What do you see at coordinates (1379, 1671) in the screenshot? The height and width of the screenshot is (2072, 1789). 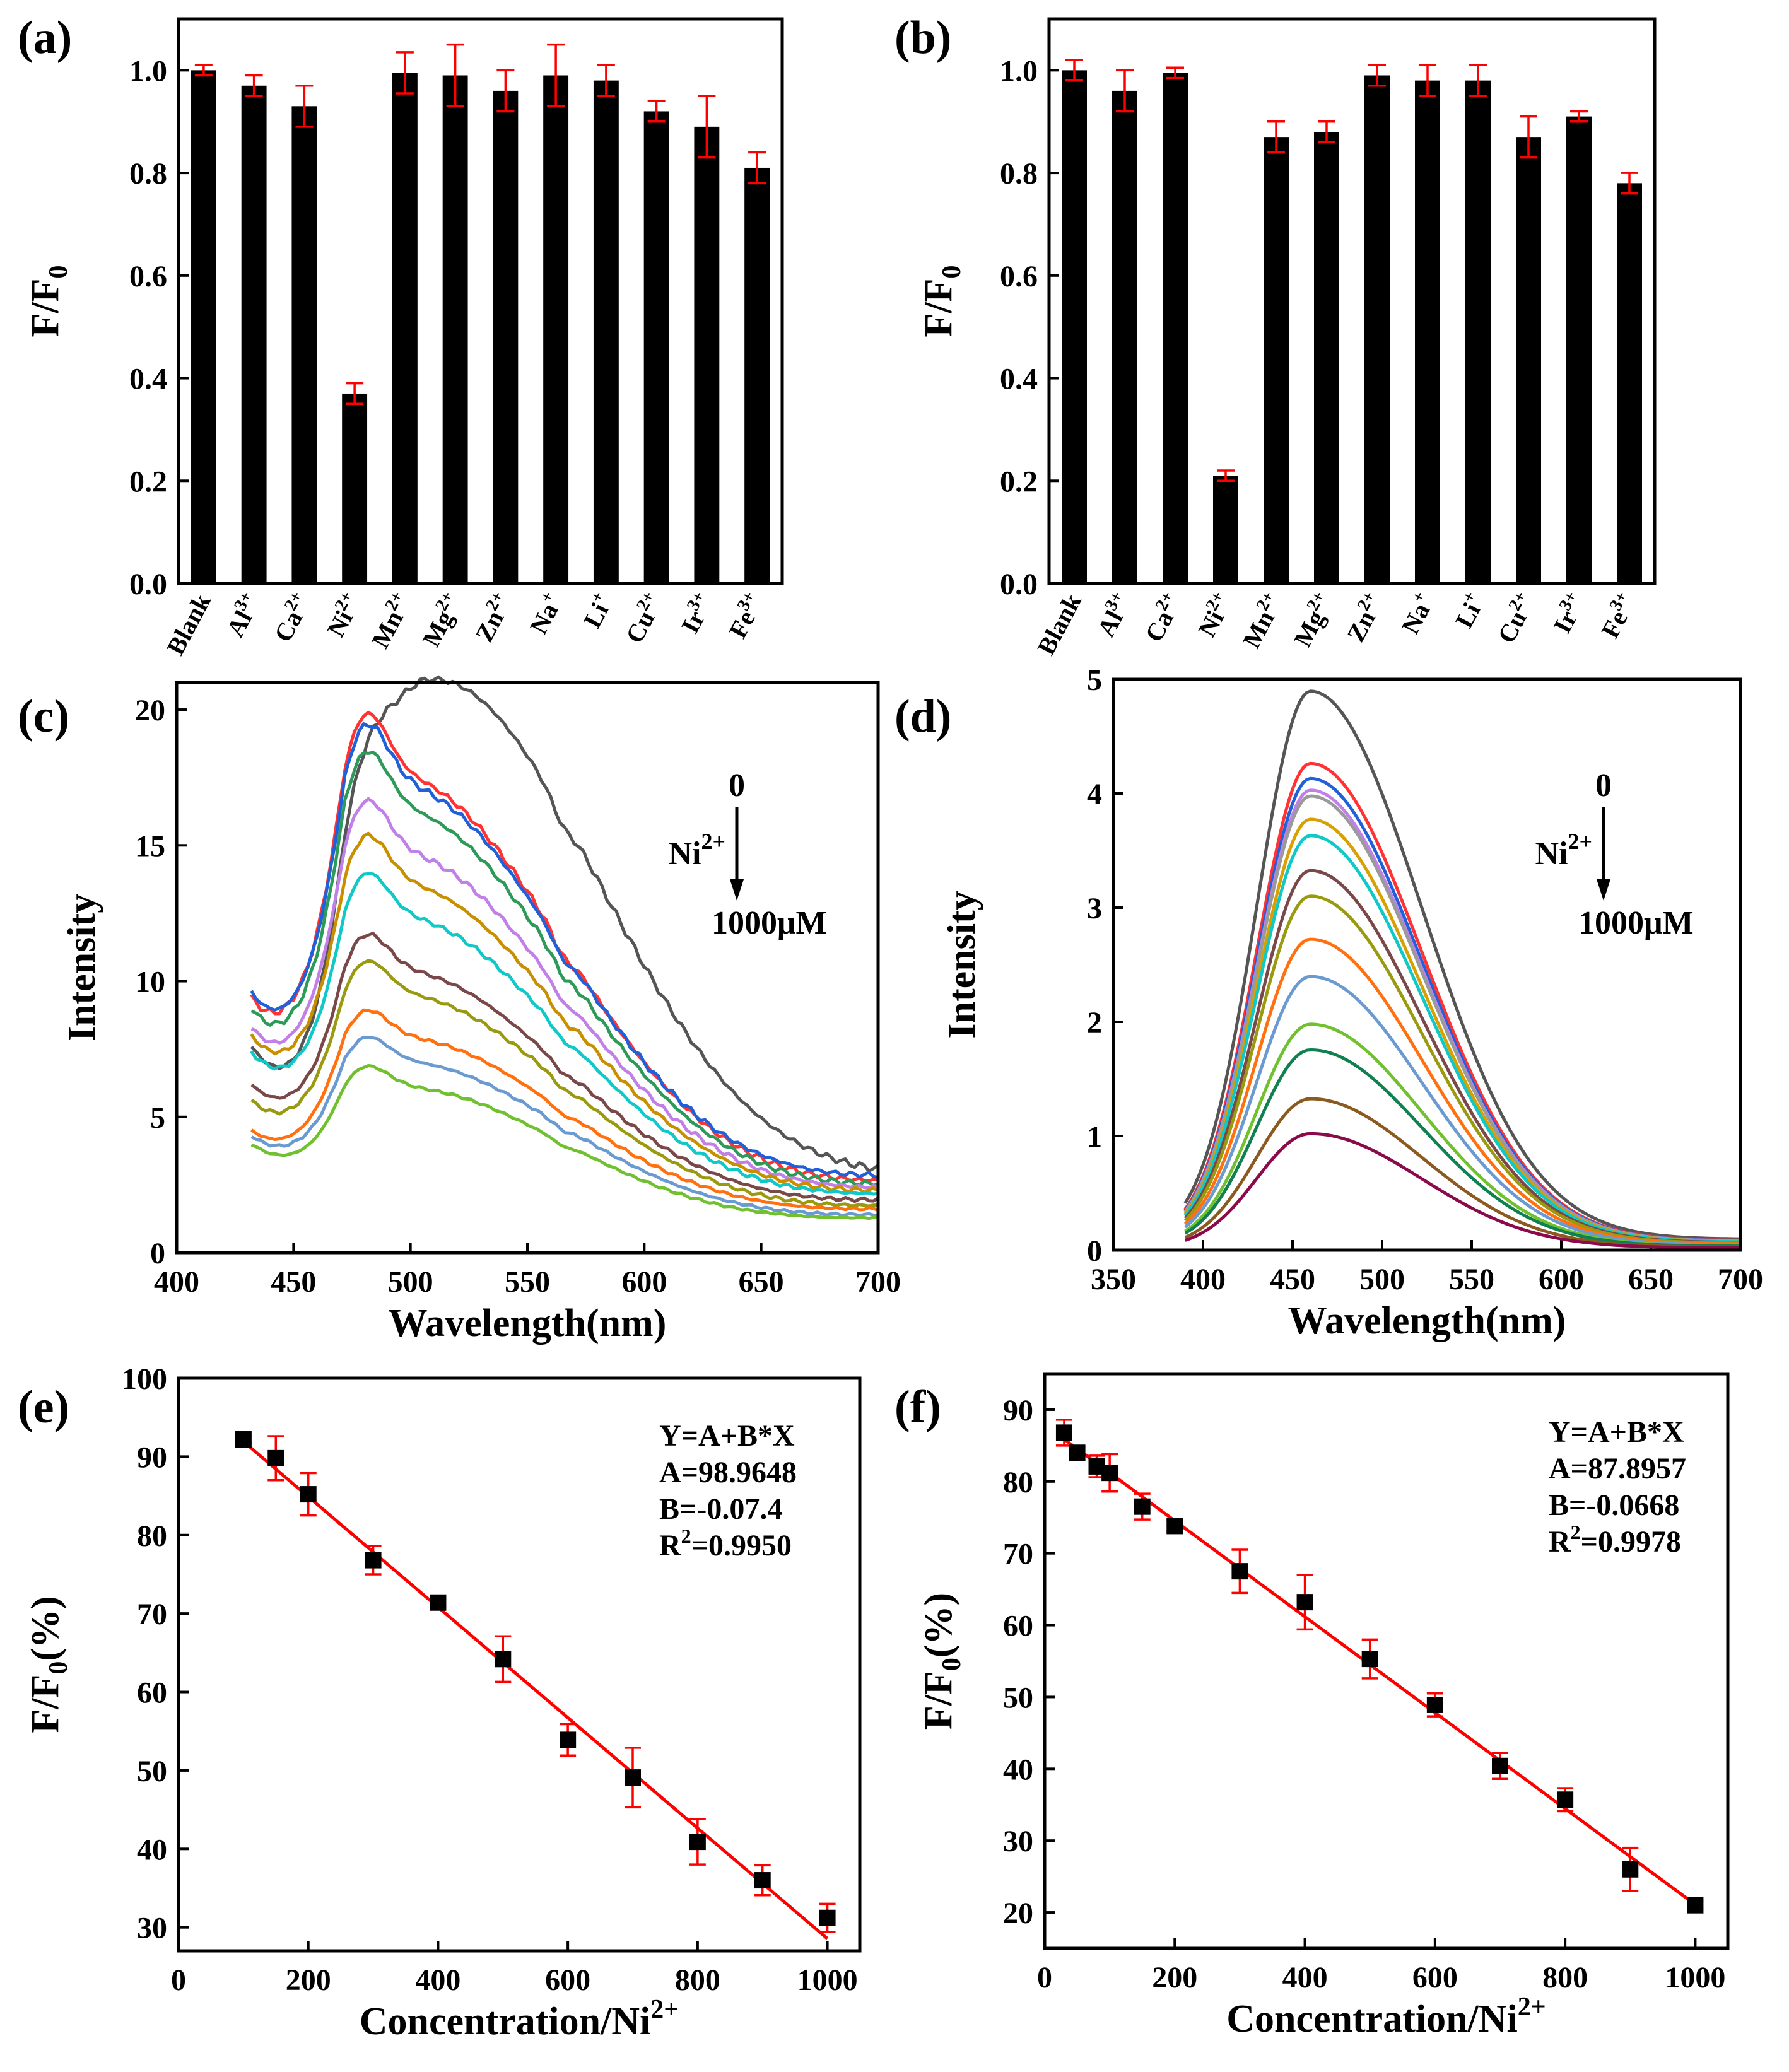 I see `fit-line` at bounding box center [1379, 1671].